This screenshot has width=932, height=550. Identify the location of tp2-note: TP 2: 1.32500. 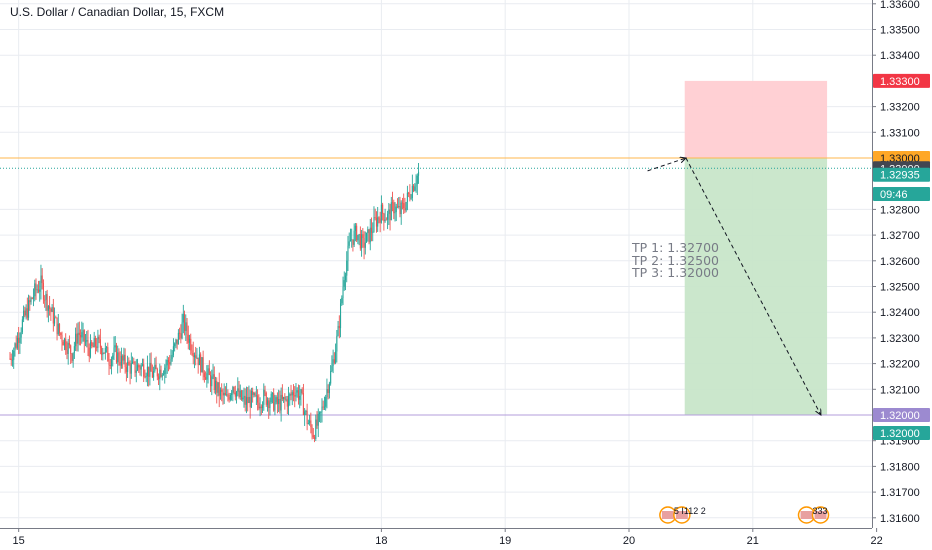
(675, 260).